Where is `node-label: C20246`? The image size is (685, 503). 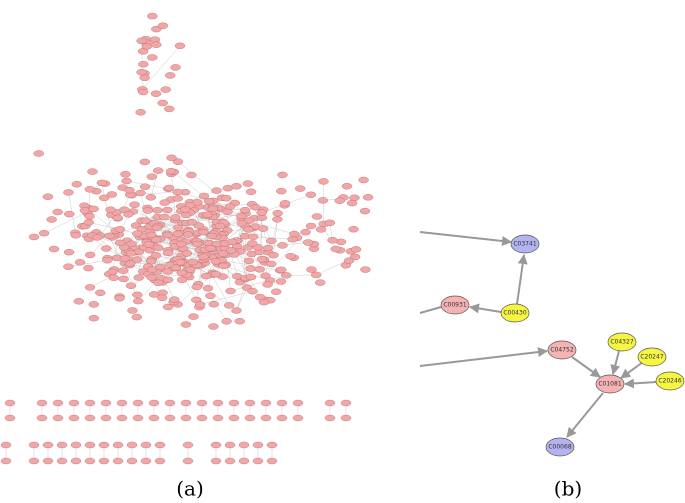
node-label: C20246 is located at coordinates (669, 381).